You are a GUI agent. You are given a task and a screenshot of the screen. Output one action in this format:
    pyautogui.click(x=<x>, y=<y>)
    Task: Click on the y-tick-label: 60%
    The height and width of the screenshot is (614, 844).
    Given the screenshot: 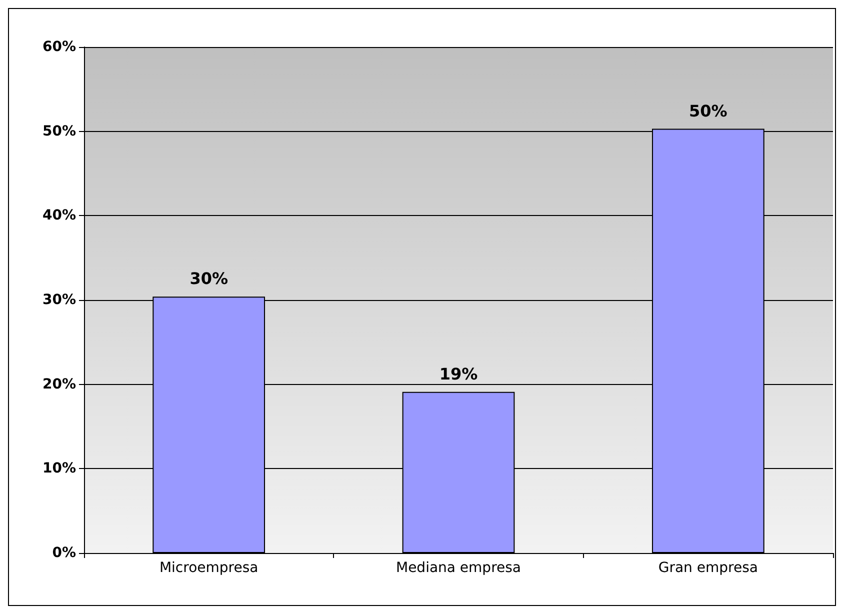 What is the action you would take?
    pyautogui.click(x=59, y=47)
    